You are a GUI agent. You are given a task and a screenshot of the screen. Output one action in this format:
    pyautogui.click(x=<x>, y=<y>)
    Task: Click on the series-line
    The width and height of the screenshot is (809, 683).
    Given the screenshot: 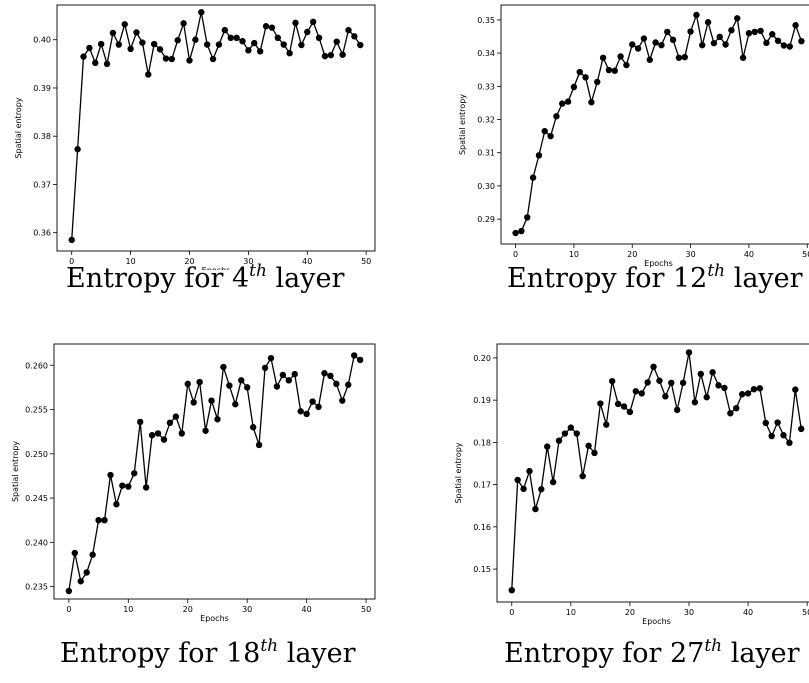 What is the action you would take?
    pyautogui.click(x=216, y=126)
    